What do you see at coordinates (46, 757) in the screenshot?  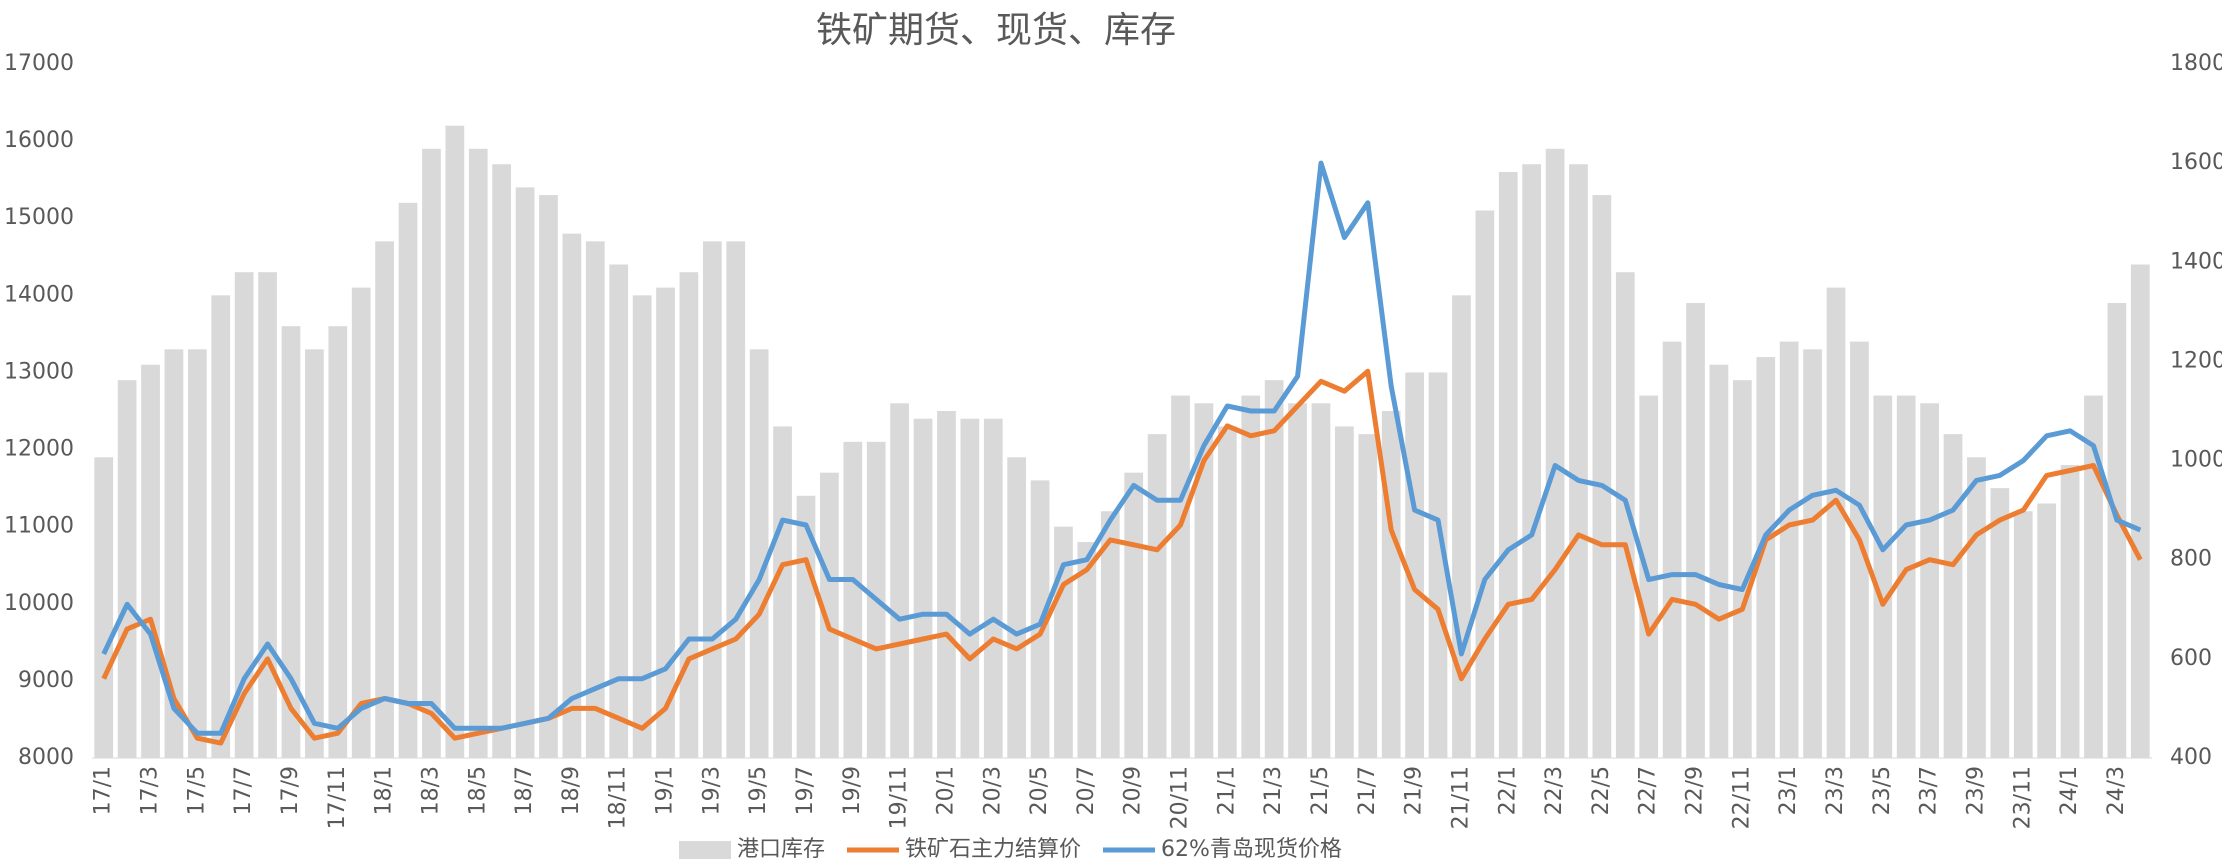 I see `y-tick-label: 8000` at bounding box center [46, 757].